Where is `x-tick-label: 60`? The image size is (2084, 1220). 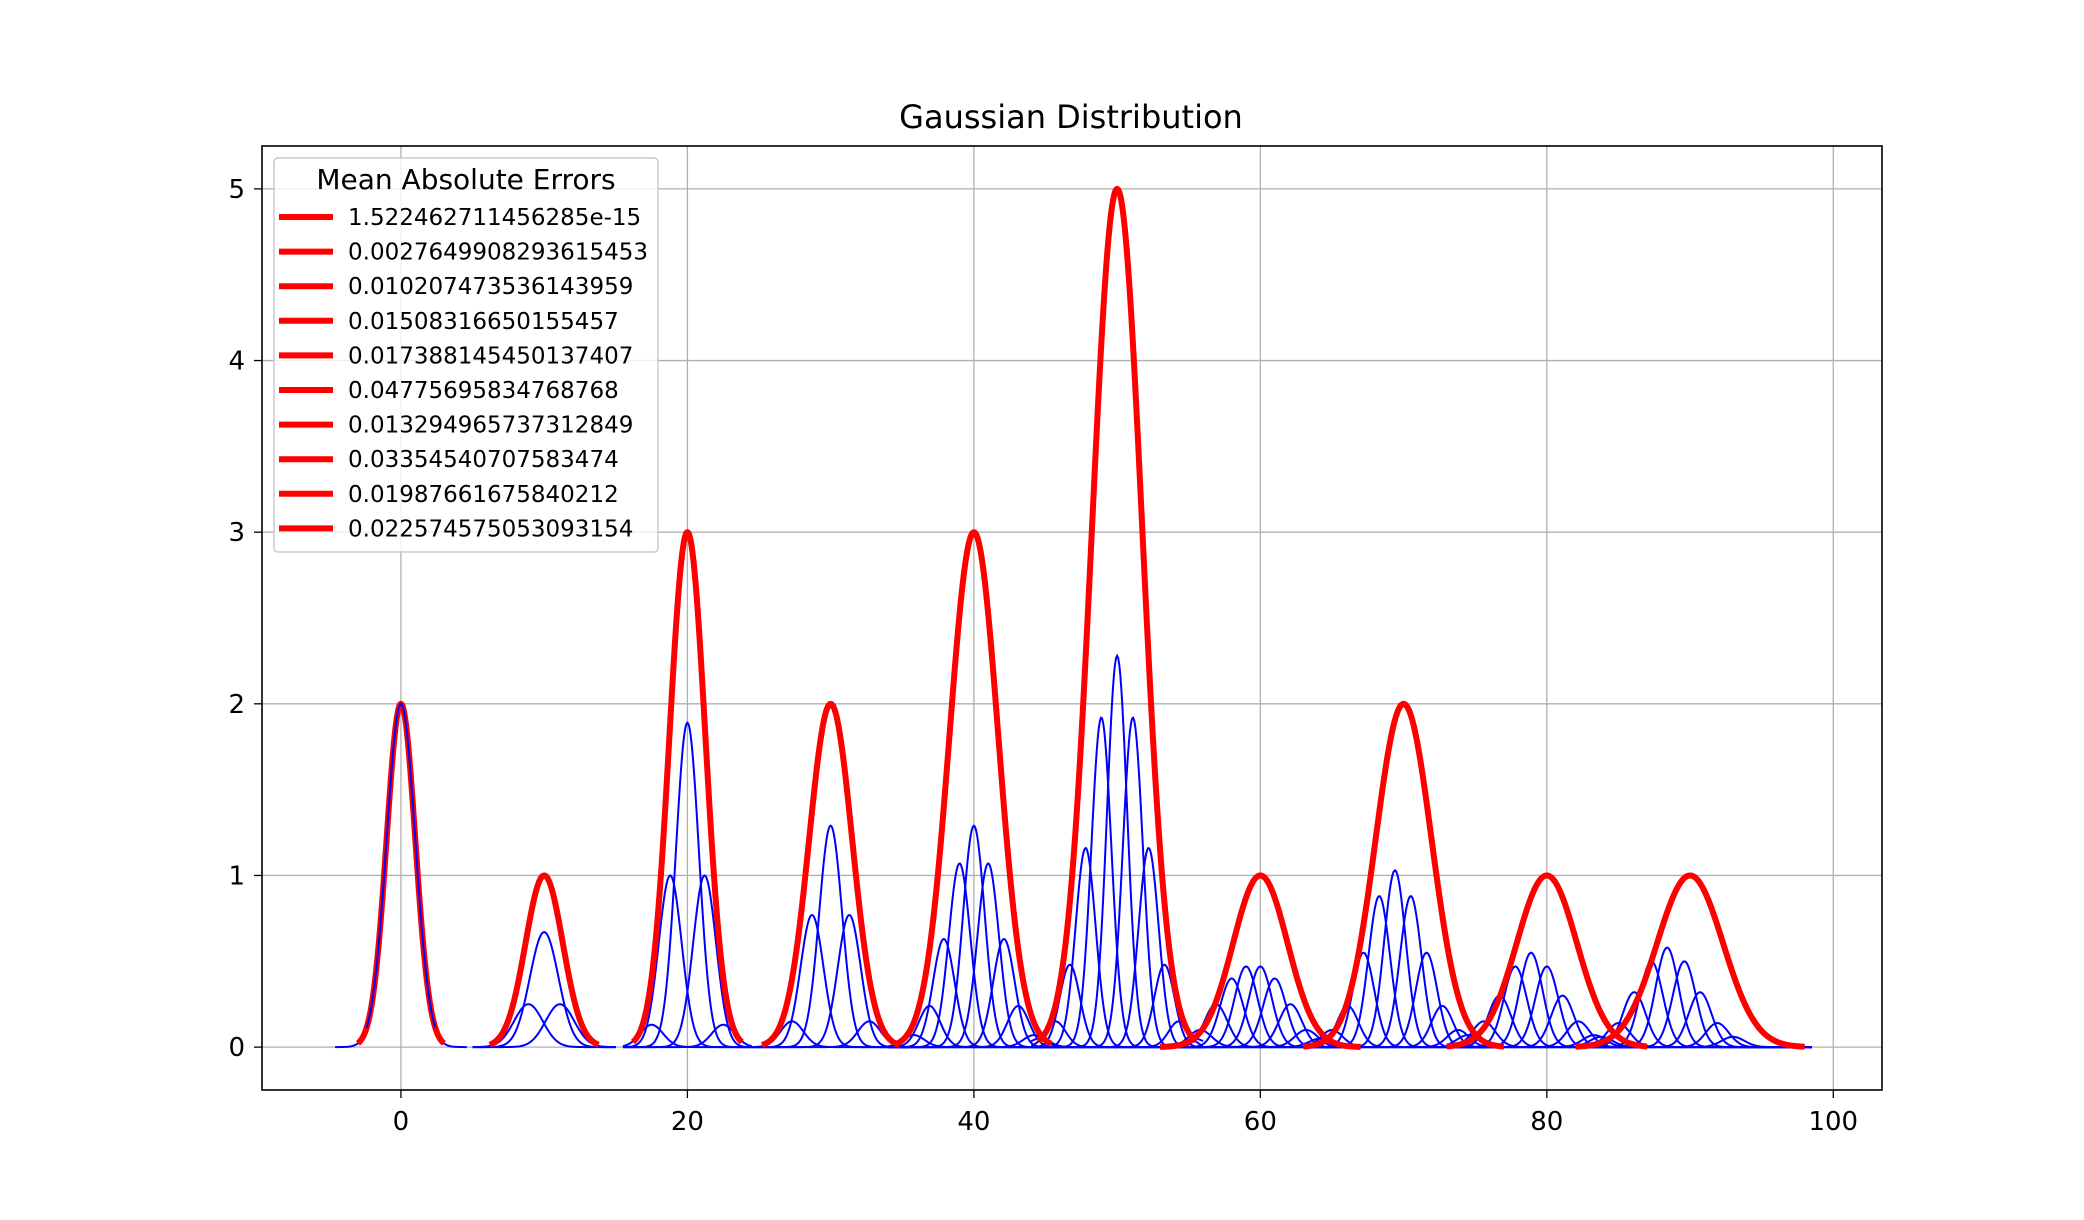 x-tick-label: 60 is located at coordinates (1260, 1122).